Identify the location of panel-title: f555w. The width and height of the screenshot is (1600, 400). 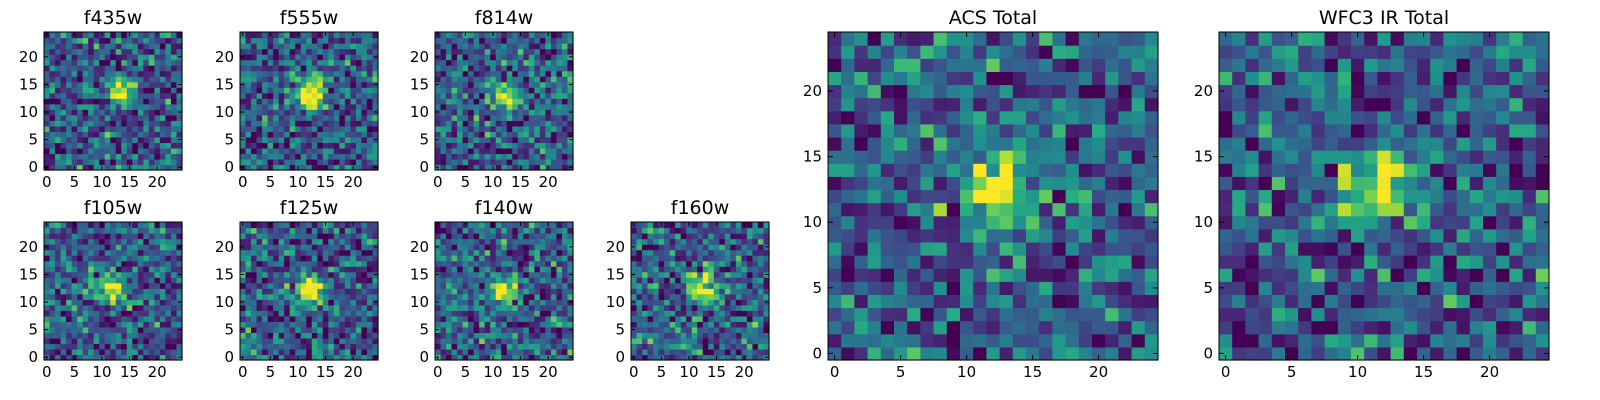
(309, 18).